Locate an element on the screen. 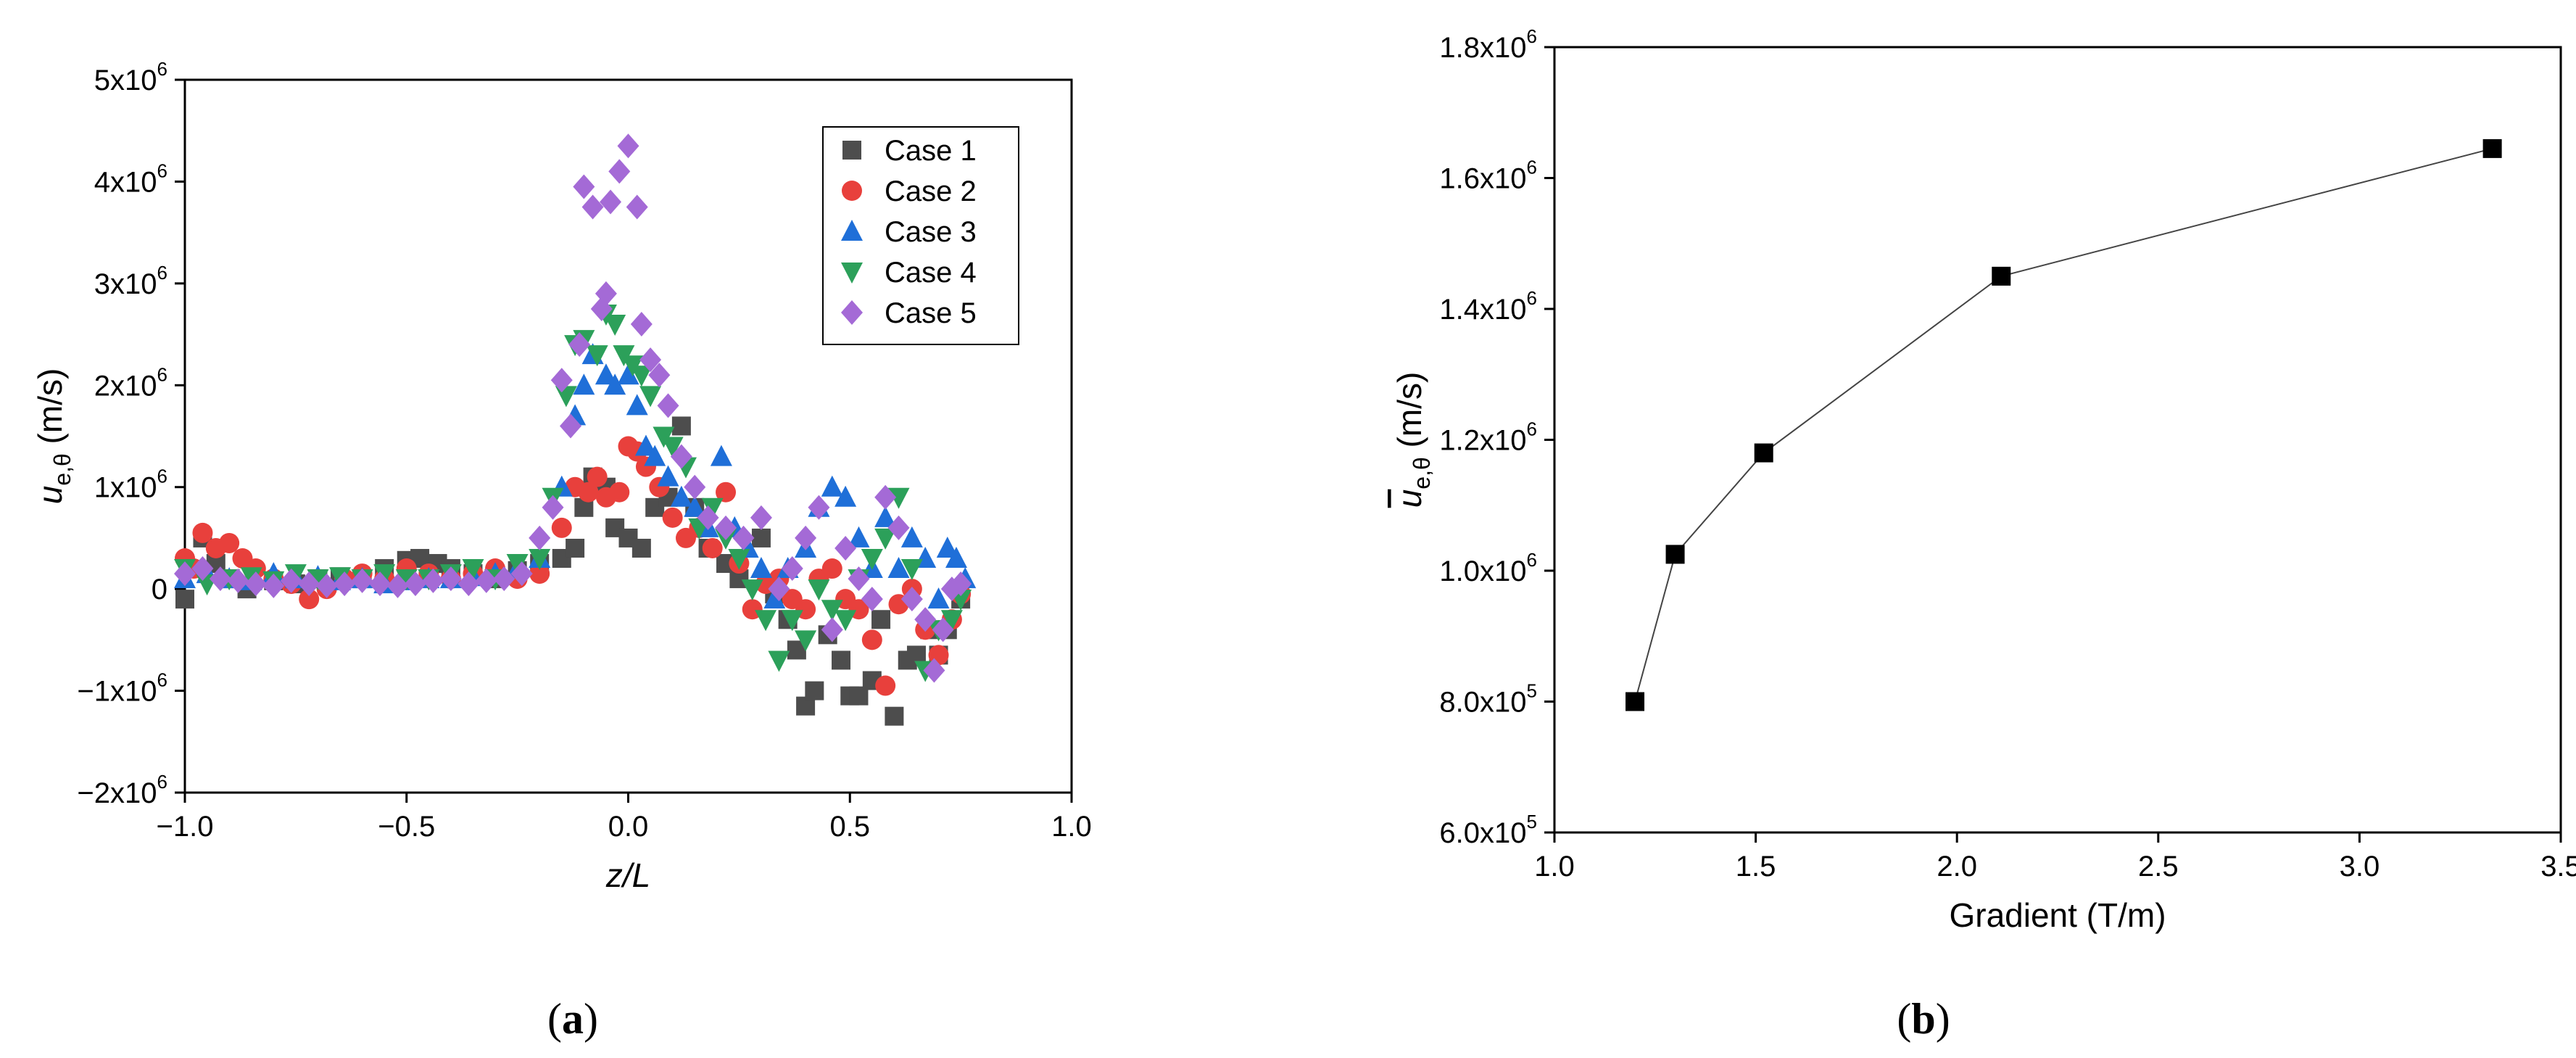 The width and height of the screenshot is (2576, 1058). chart-b-y-tick-label: 1.4x10⁶ is located at coordinates (1488, 306).